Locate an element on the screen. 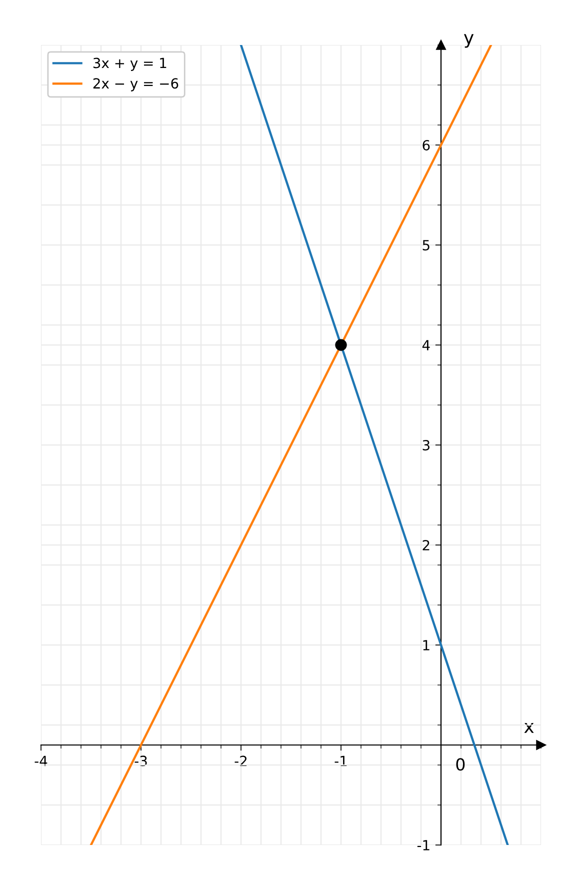 The image size is (573, 888). annotation: 0 is located at coordinates (460, 764).